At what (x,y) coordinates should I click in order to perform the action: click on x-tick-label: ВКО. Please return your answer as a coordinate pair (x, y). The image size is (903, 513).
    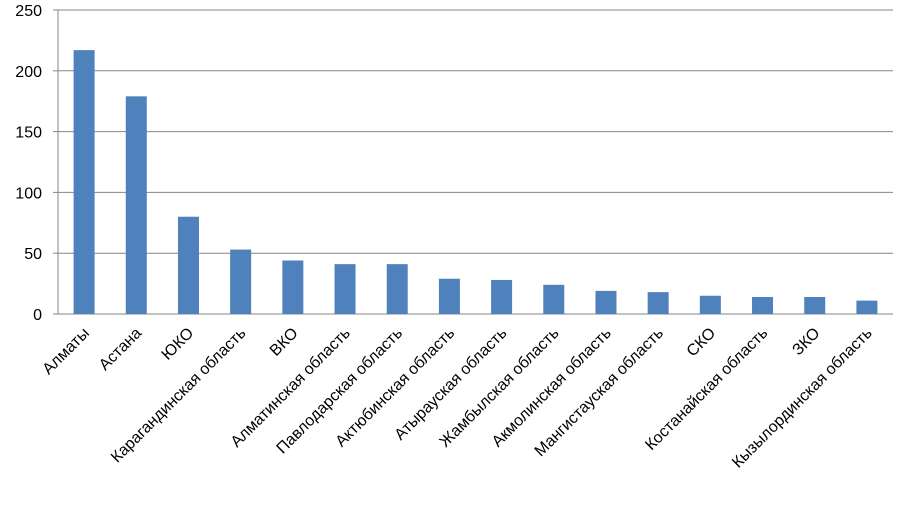
    Looking at the image, I should click on (284, 342).